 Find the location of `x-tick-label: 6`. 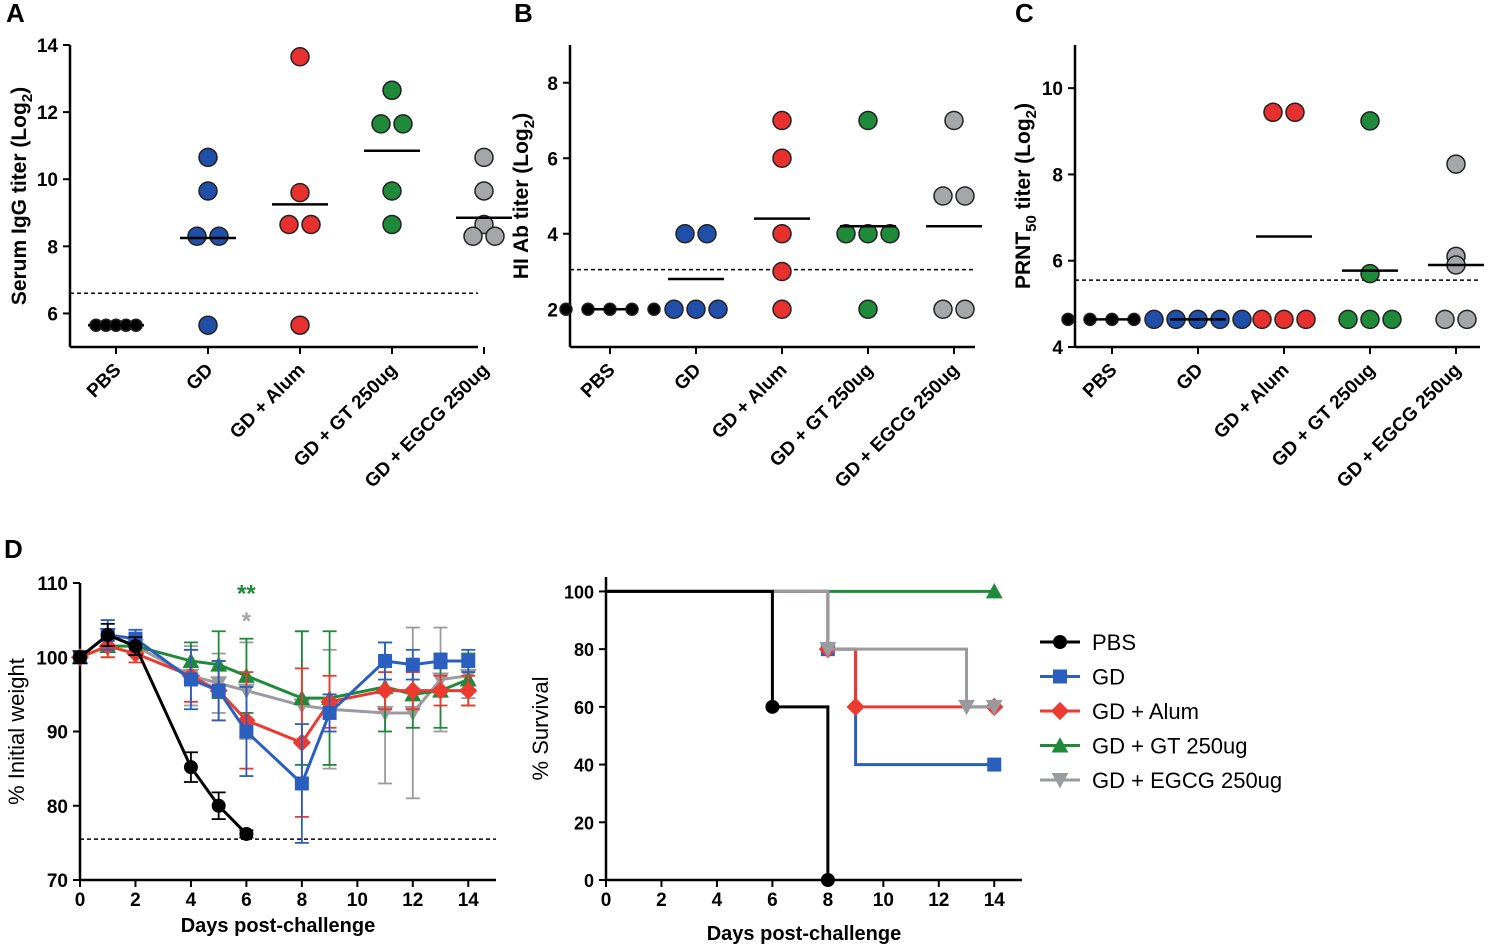

x-tick-label: 6 is located at coordinates (246, 900).